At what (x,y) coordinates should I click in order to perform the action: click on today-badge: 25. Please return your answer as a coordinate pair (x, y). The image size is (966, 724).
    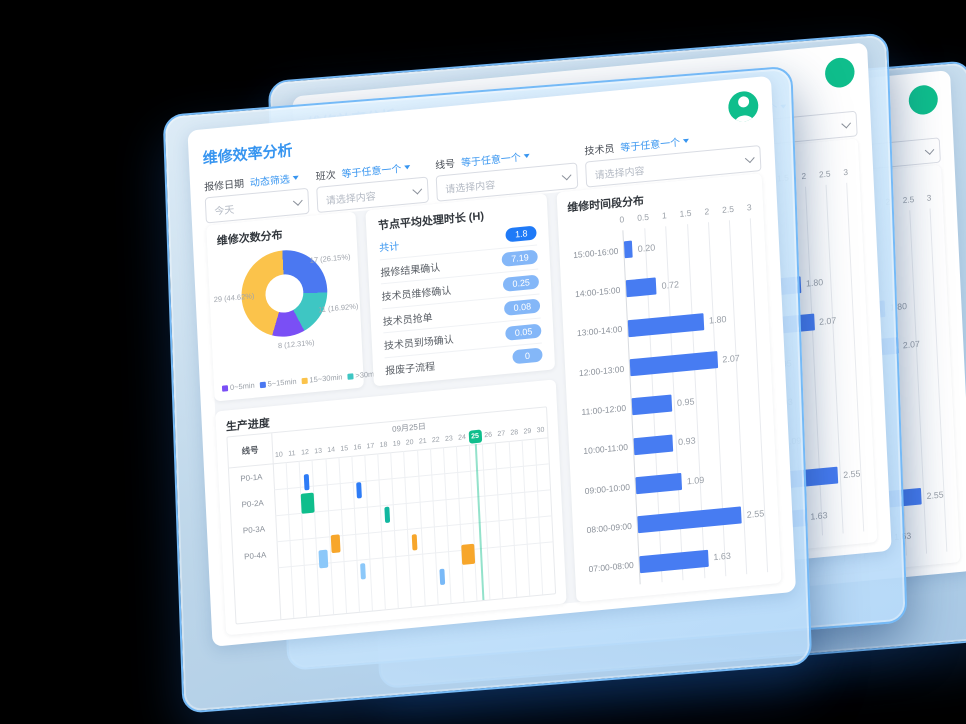
    Looking at the image, I should click on (475, 436).